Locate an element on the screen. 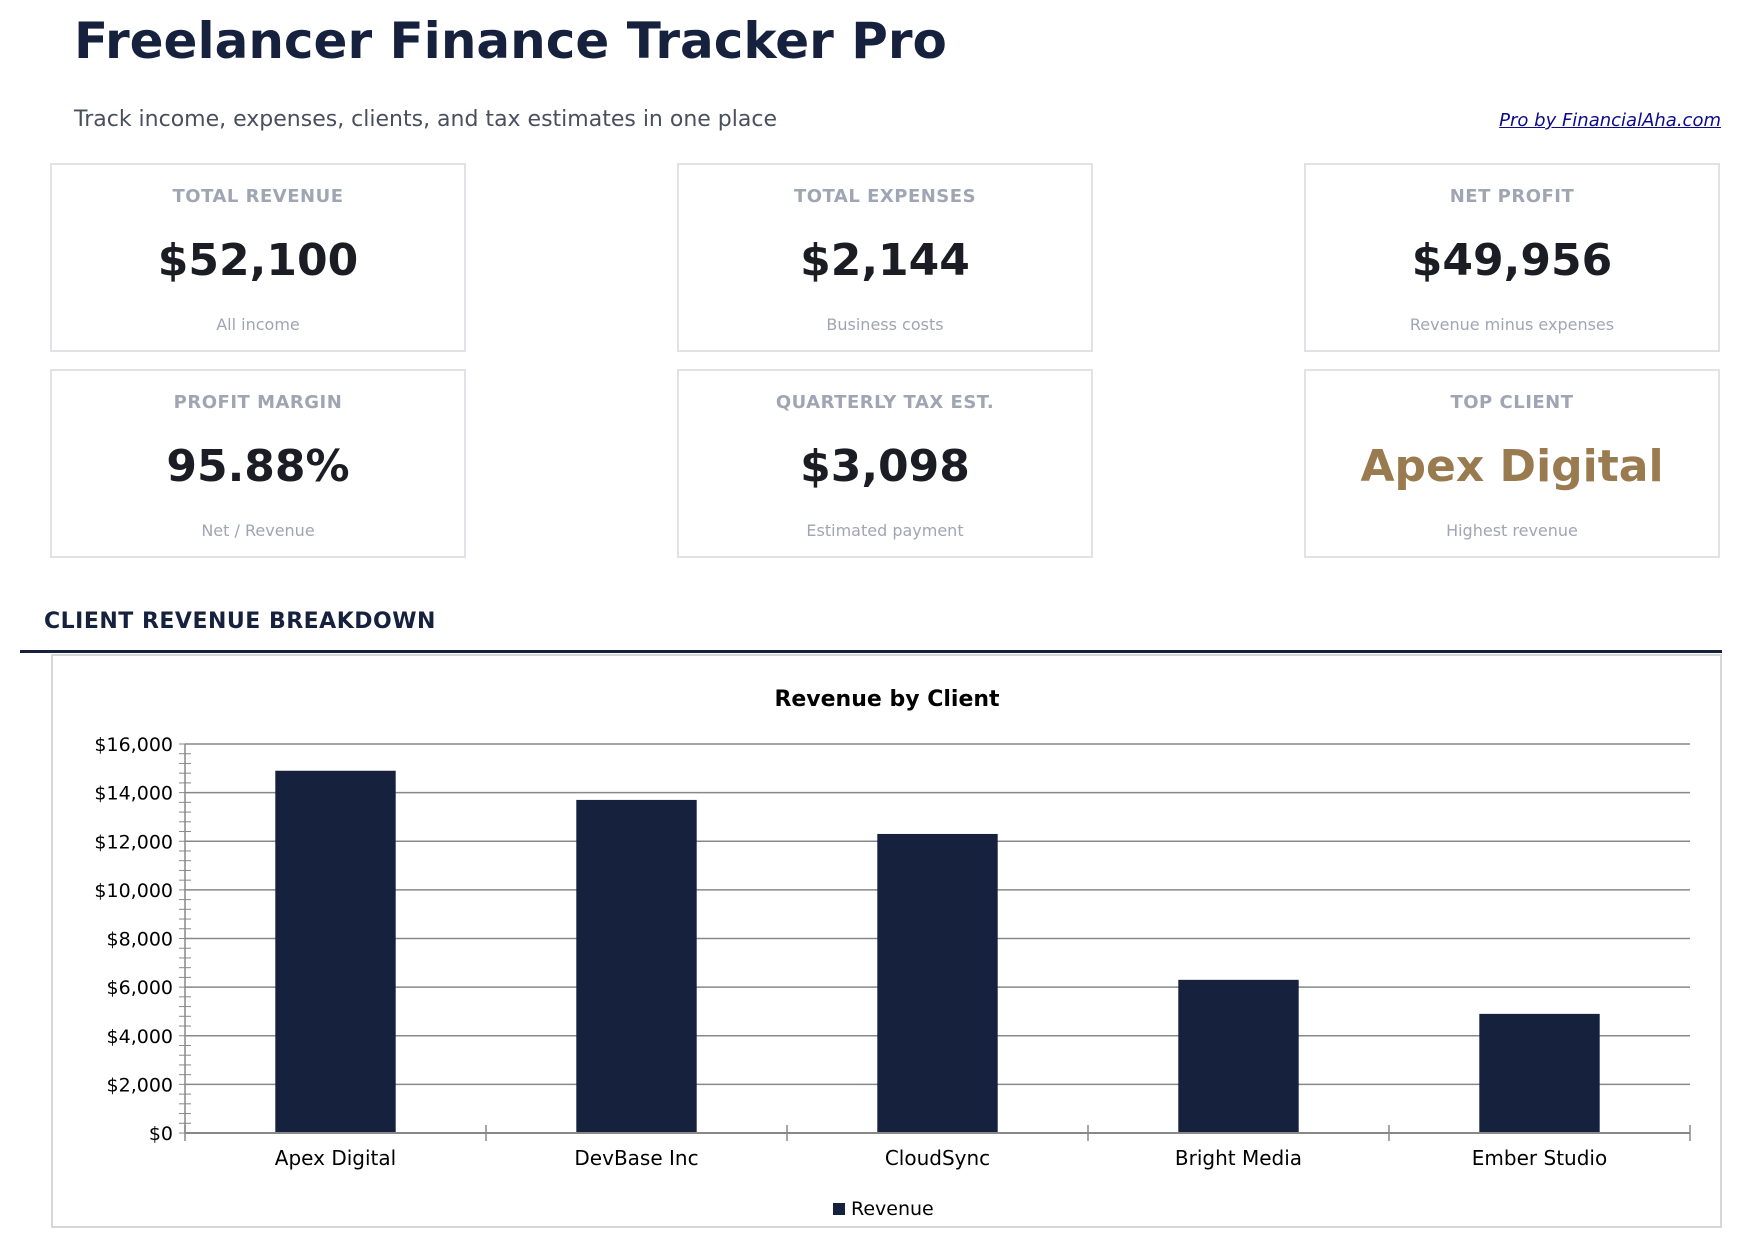  card-label: NET PROFIT is located at coordinates (1512, 196).